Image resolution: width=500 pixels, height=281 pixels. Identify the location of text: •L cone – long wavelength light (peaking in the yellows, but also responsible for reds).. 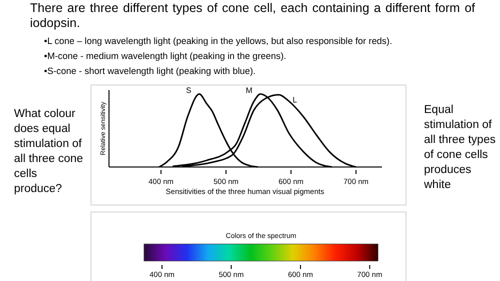
(219, 42).